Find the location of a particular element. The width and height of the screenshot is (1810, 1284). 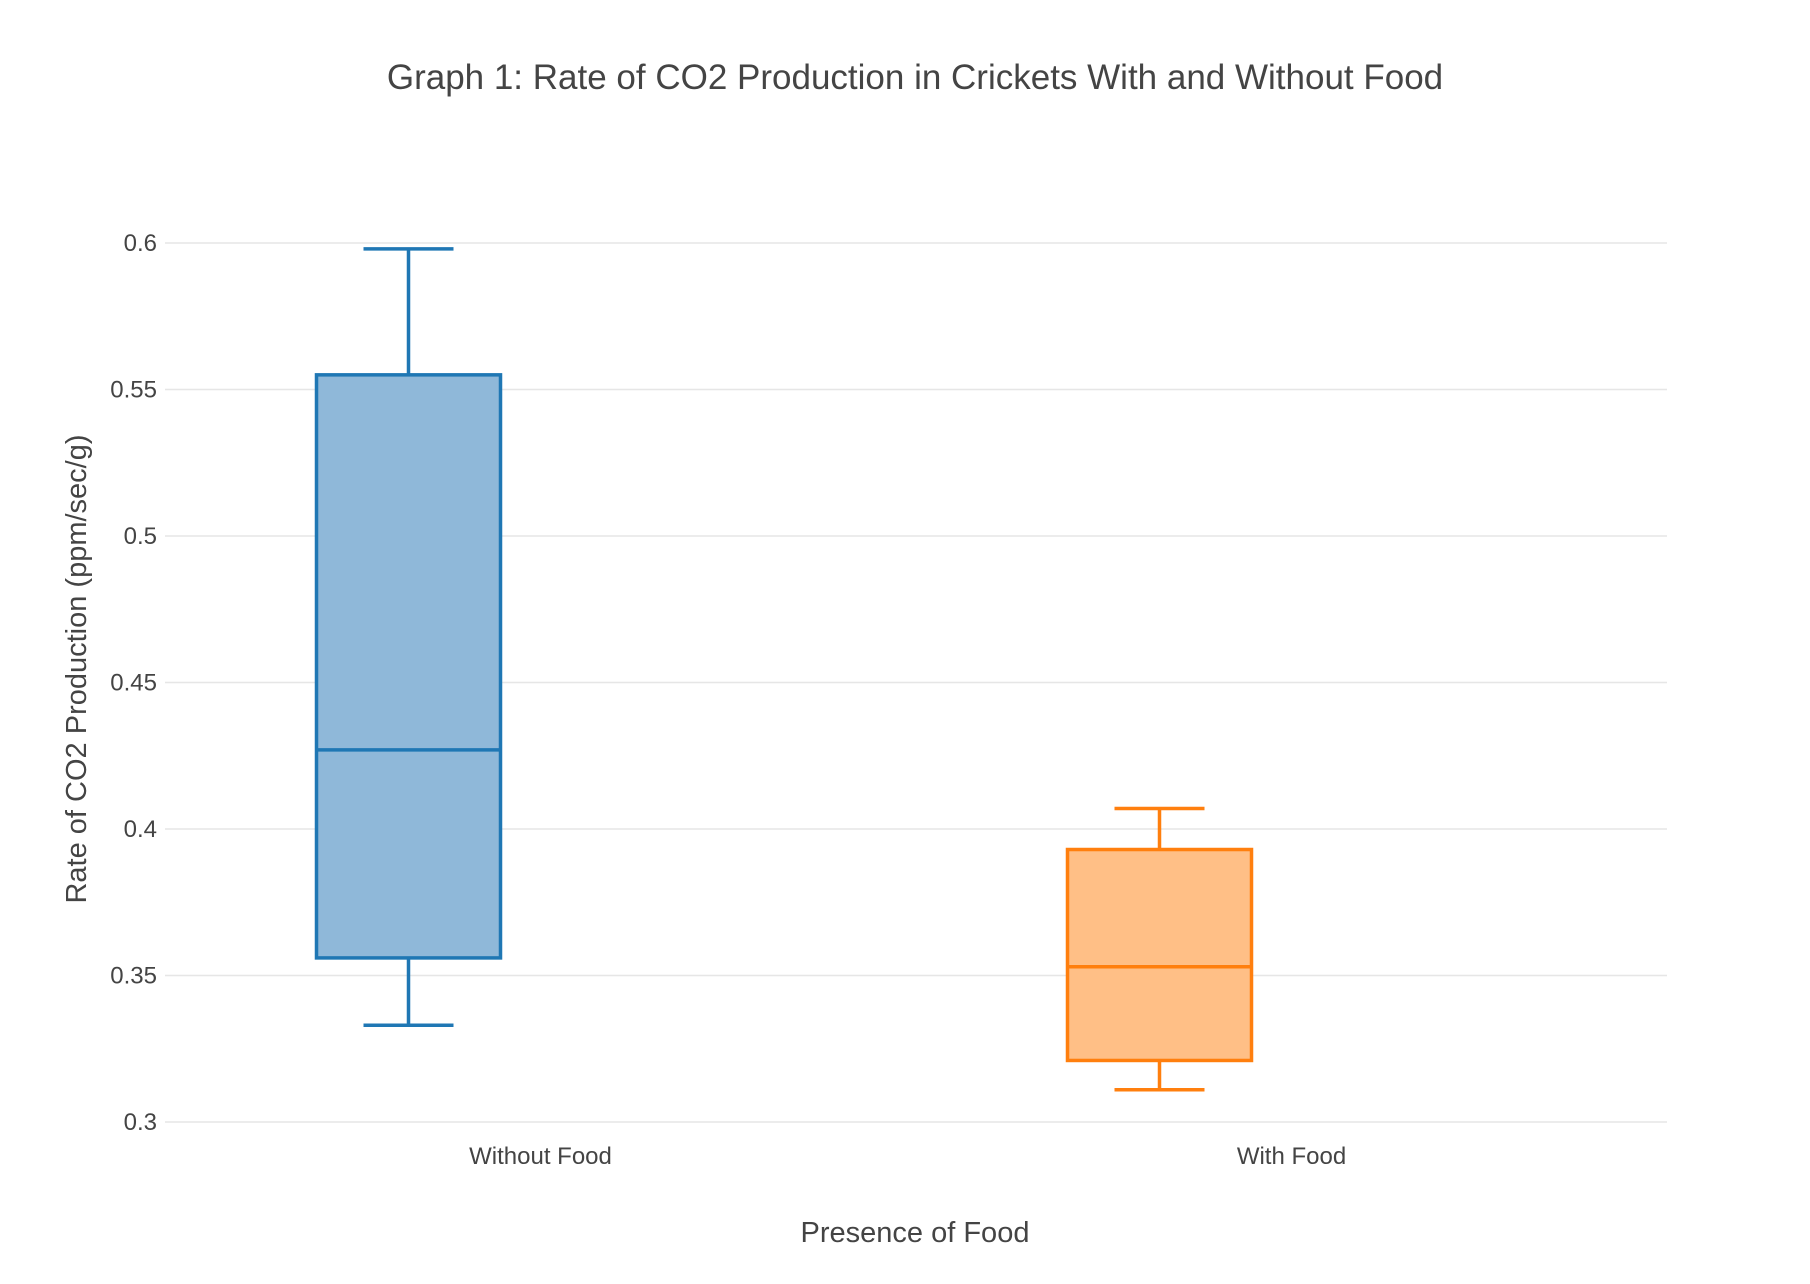

y-tick-label: 0.45 is located at coordinates (133, 683).